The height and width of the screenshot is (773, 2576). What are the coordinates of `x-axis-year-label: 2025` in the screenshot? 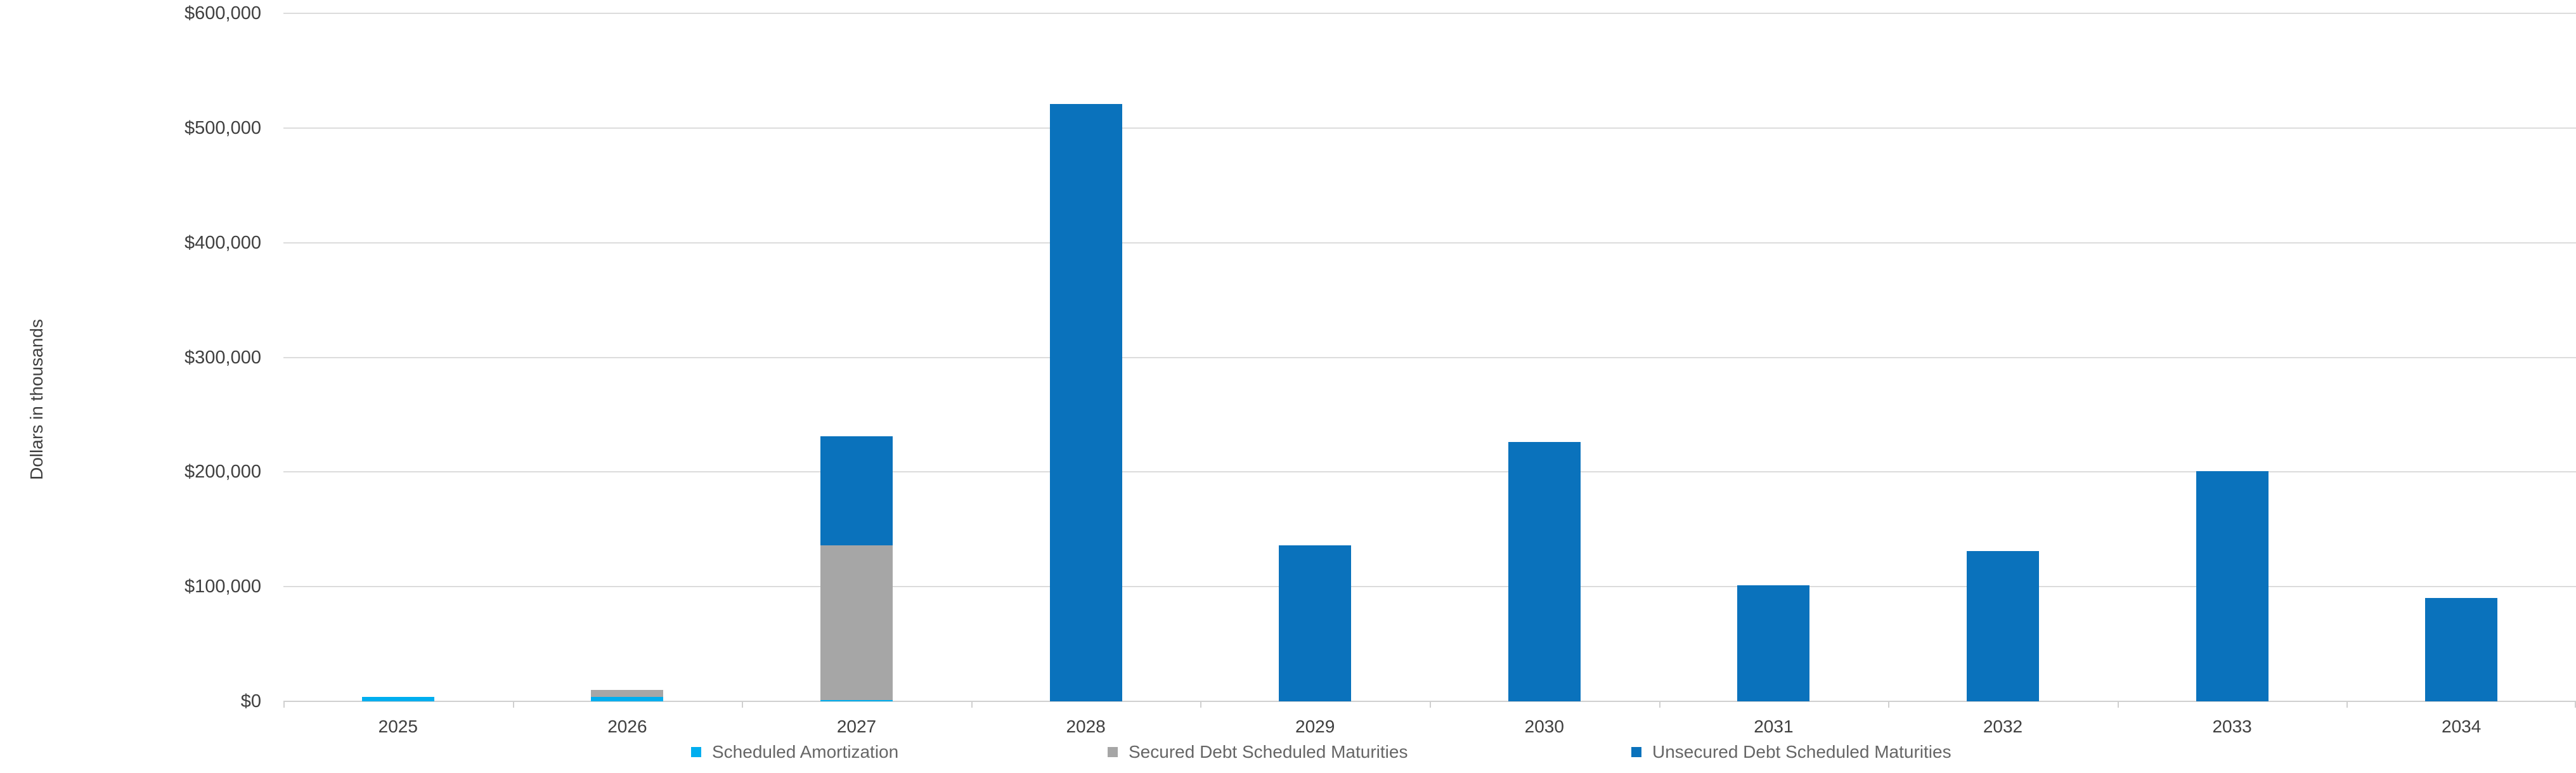 It's located at (398, 726).